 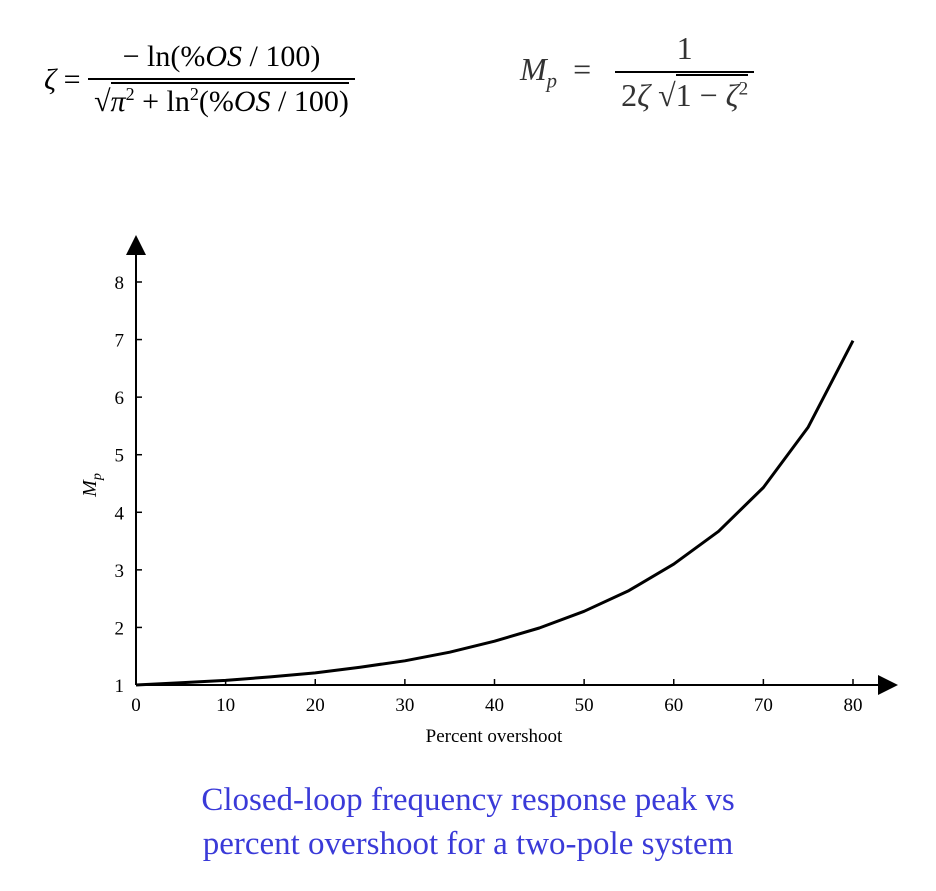 What do you see at coordinates (404, 705) in the screenshot?
I see `x-tick-label: 30` at bounding box center [404, 705].